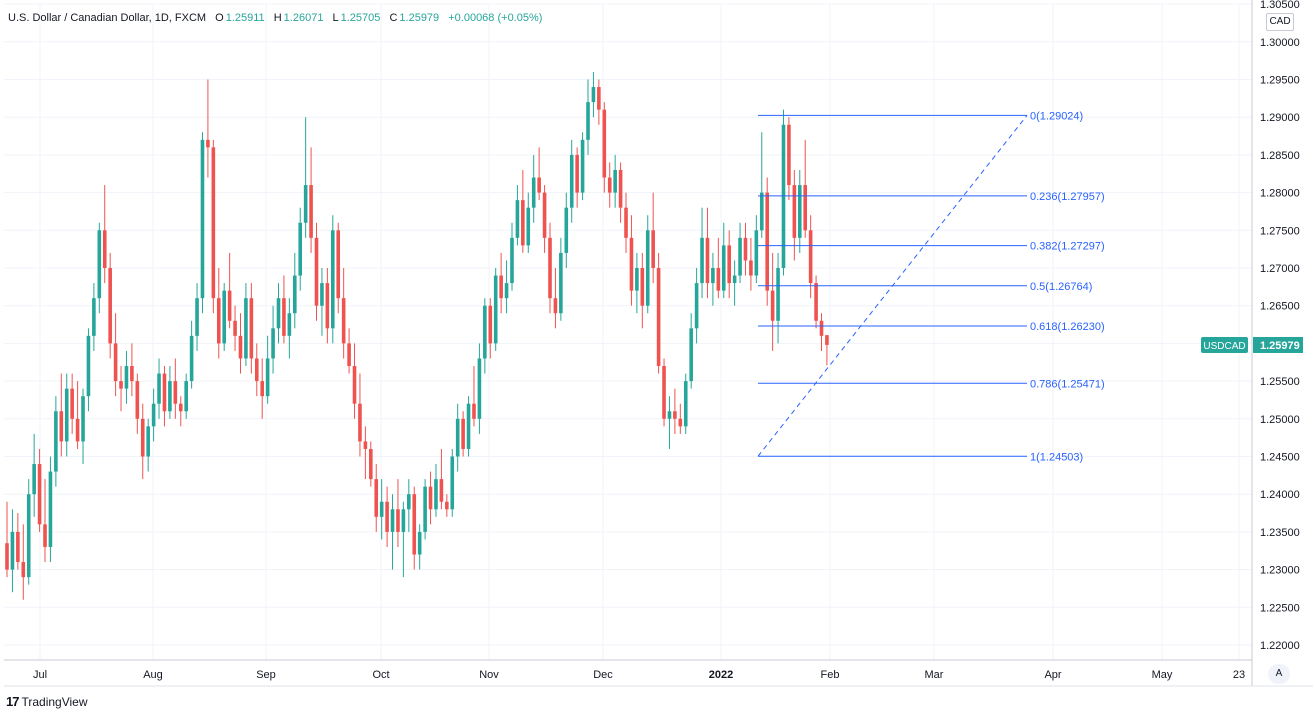 Image resolution: width=1313 pixels, height=711 pixels. What do you see at coordinates (1067, 197) in the screenshot?
I see `fib-level-label: 0.236(1.27957)` at bounding box center [1067, 197].